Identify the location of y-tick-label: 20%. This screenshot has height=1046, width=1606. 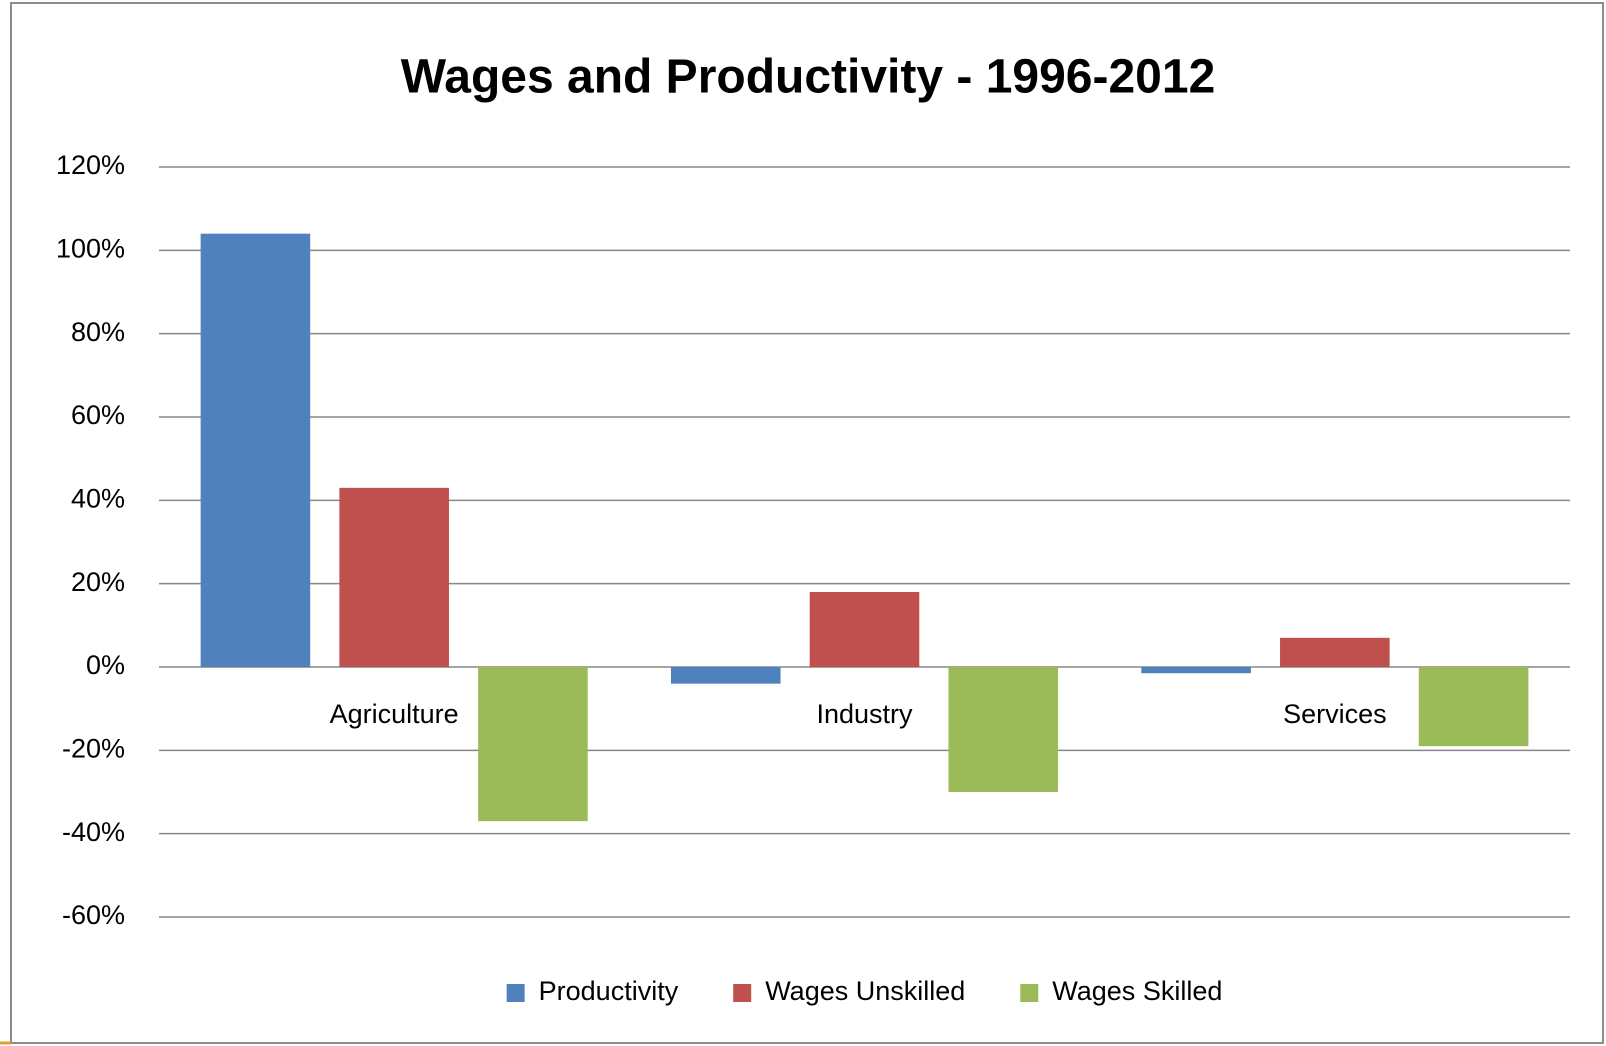
(98, 582).